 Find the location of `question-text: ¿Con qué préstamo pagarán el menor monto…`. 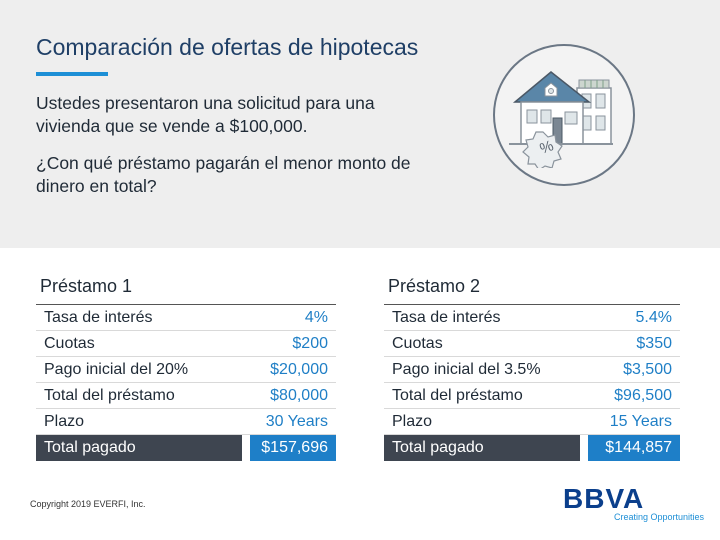

question-text: ¿Con qué préstamo pagarán el menor monto… is located at coordinates (223, 174).